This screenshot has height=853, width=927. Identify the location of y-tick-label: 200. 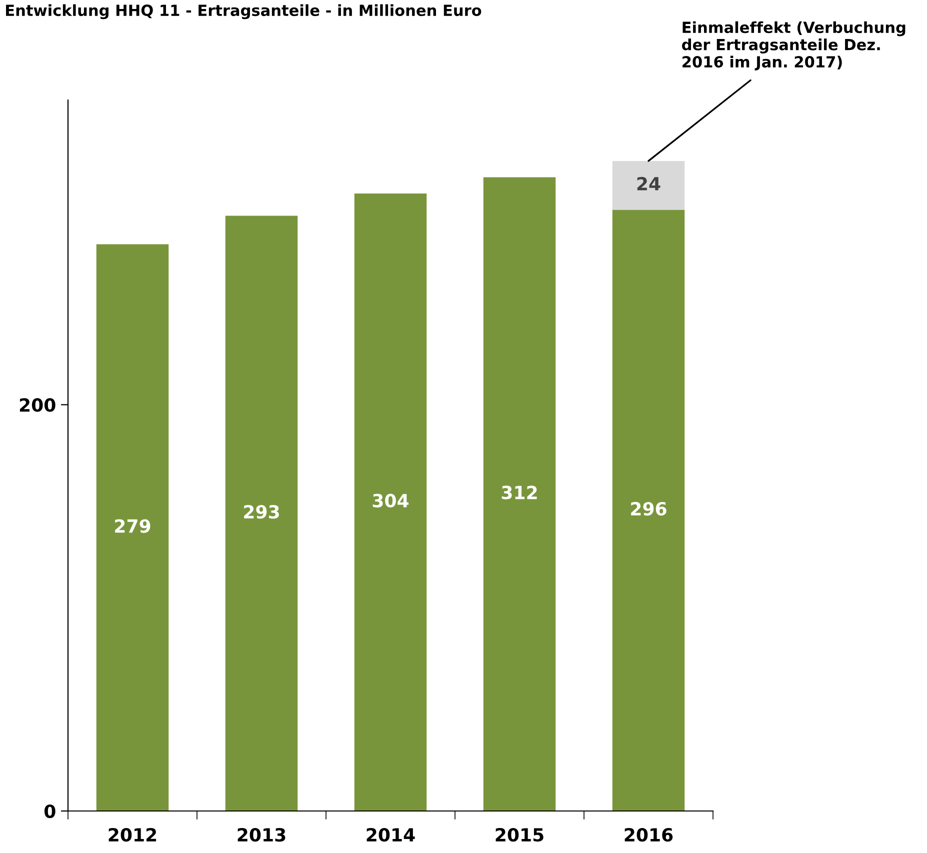
(38, 405).